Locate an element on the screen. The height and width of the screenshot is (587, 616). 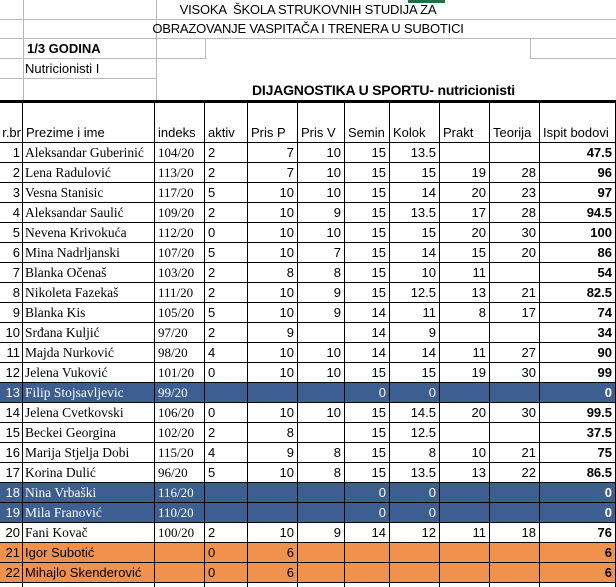
header-cell-aktiv: aktiv is located at coordinates (226, 122).